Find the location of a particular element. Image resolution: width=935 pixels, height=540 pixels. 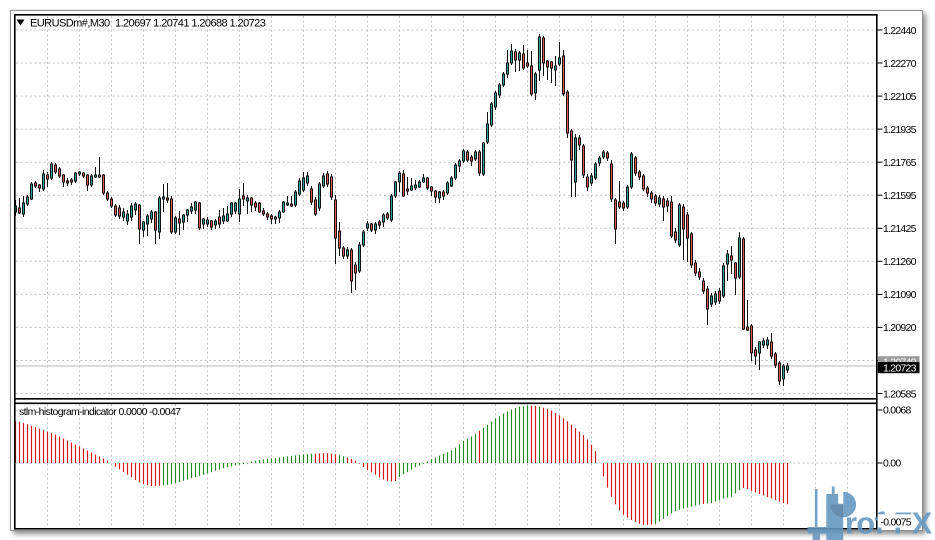

svg-text:stlm-histogram-indicator 0.000: stlm-histogram-indicator 0.0000 -0.0047 is located at coordinates (100, 412).